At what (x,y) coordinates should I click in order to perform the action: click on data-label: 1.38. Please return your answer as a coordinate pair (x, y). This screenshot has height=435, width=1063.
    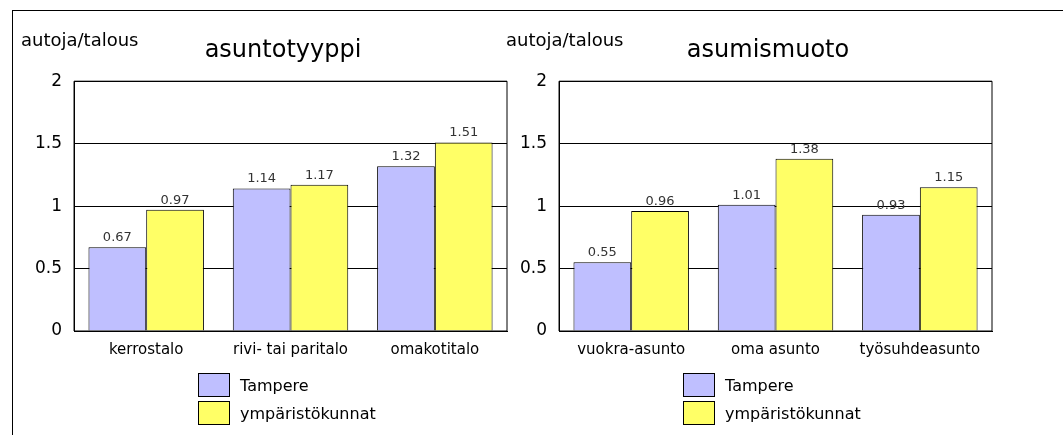
    Looking at the image, I should click on (804, 148).